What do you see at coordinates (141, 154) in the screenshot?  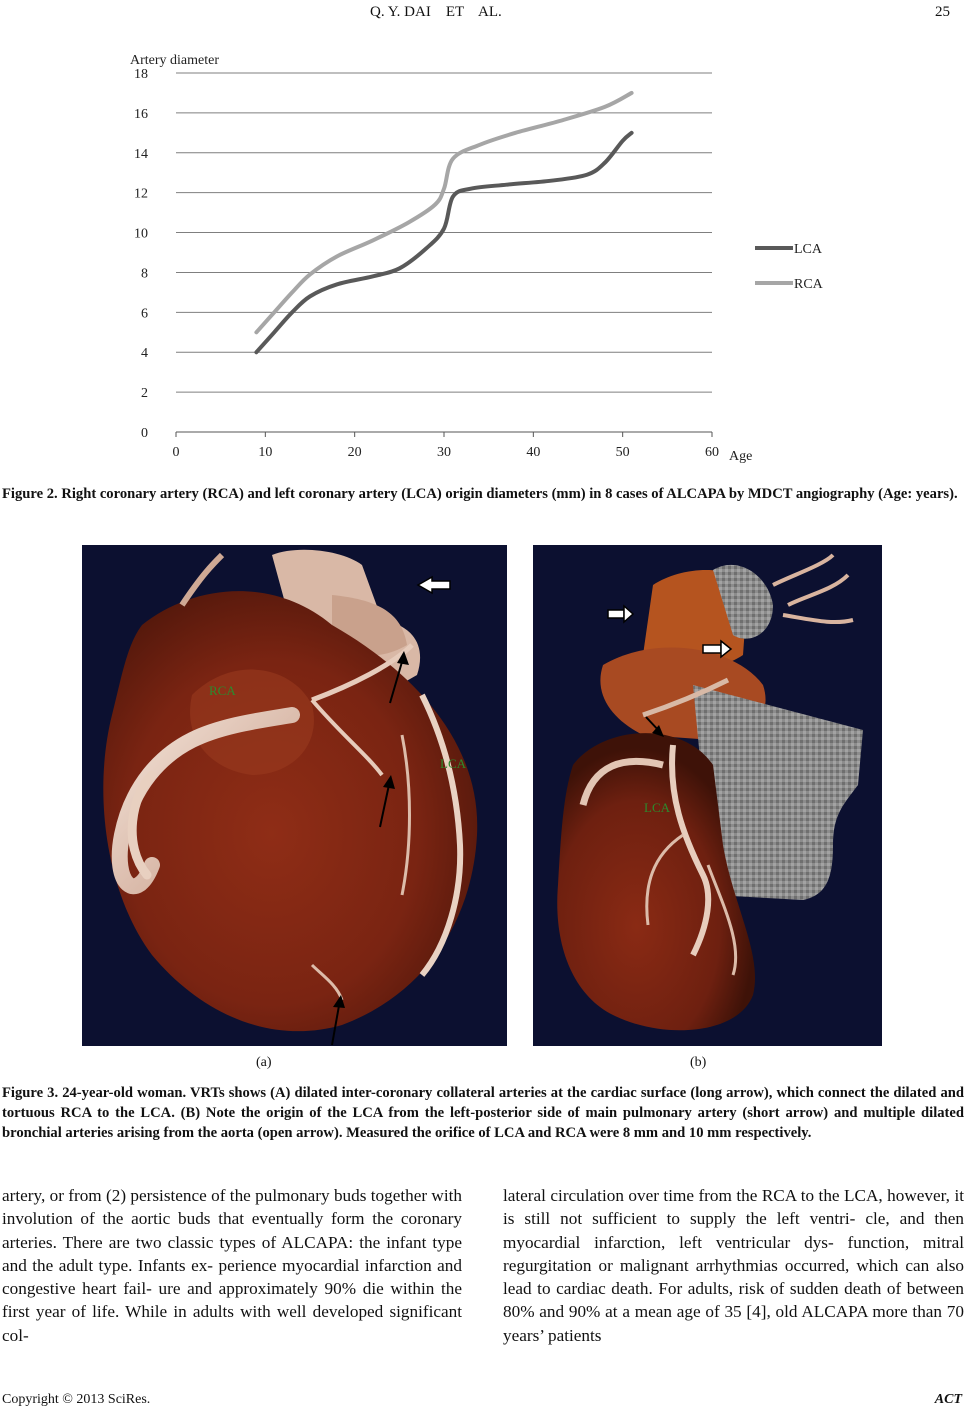 I see `y-tick-label: 14` at bounding box center [141, 154].